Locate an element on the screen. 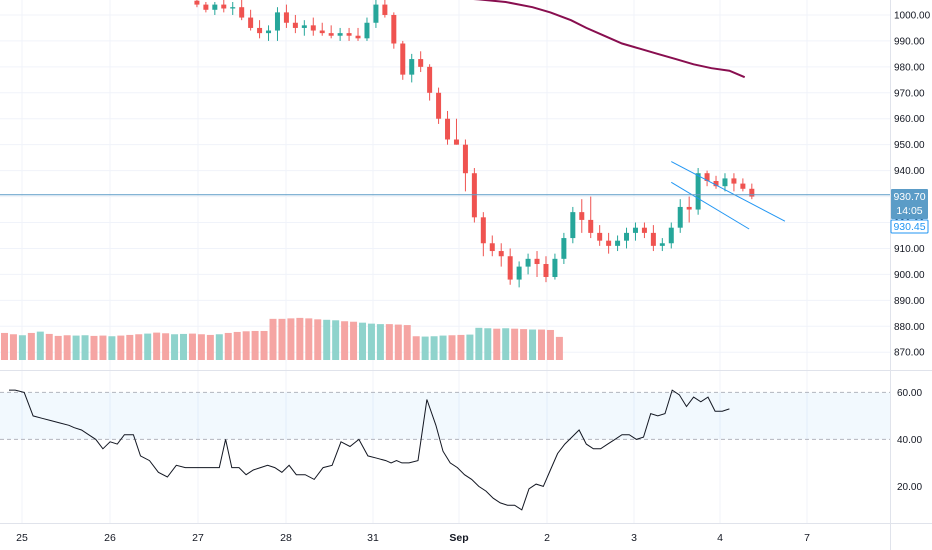 The height and width of the screenshot is (550, 932). rsi-tick-label: 40.00 is located at coordinates (909, 440).